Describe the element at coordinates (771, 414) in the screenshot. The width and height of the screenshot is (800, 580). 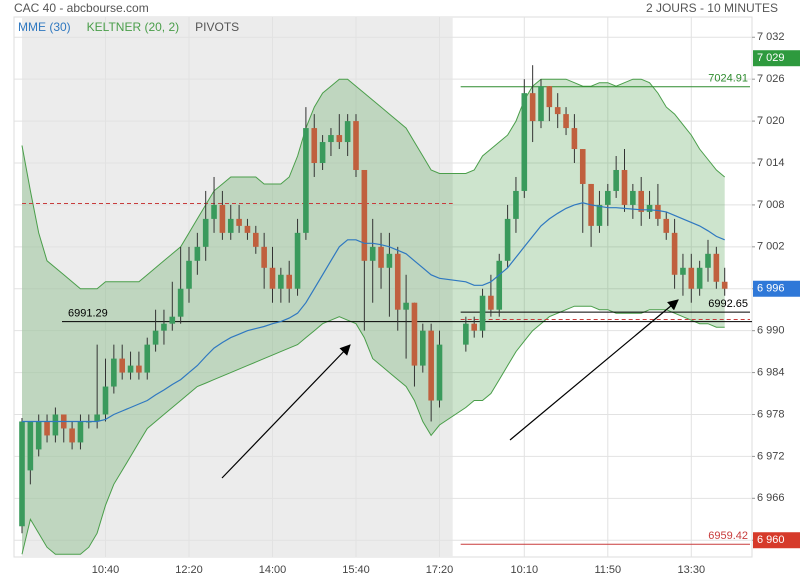
I see `y-tick-label: 6 978` at that location.